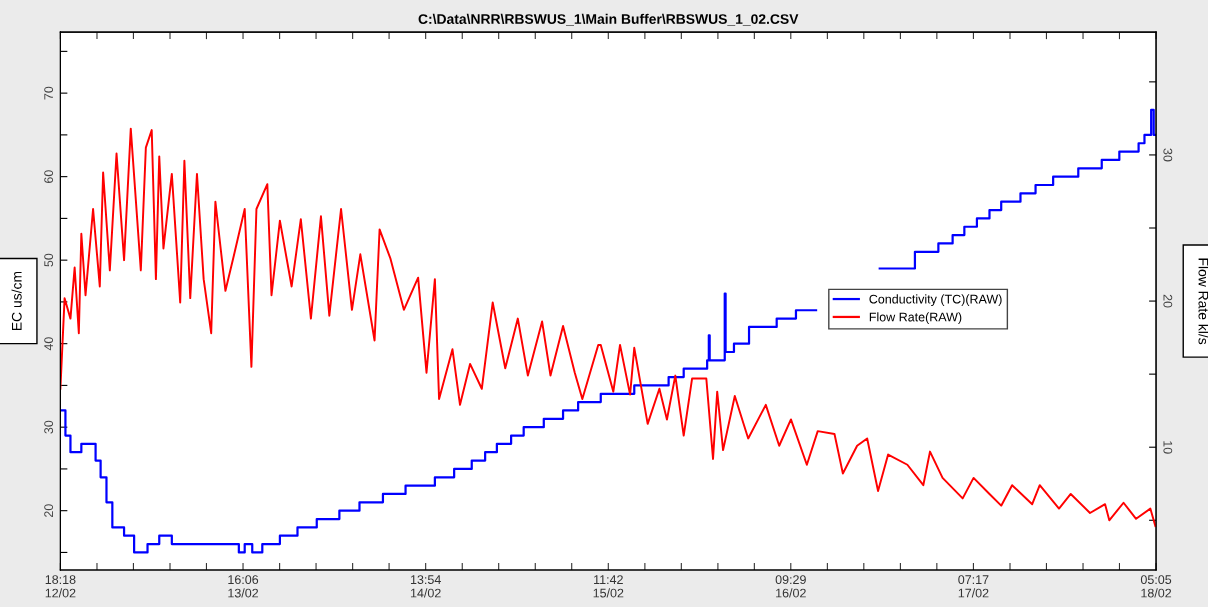  I want to click on y2-tick-label: 10, so click(1168, 447).